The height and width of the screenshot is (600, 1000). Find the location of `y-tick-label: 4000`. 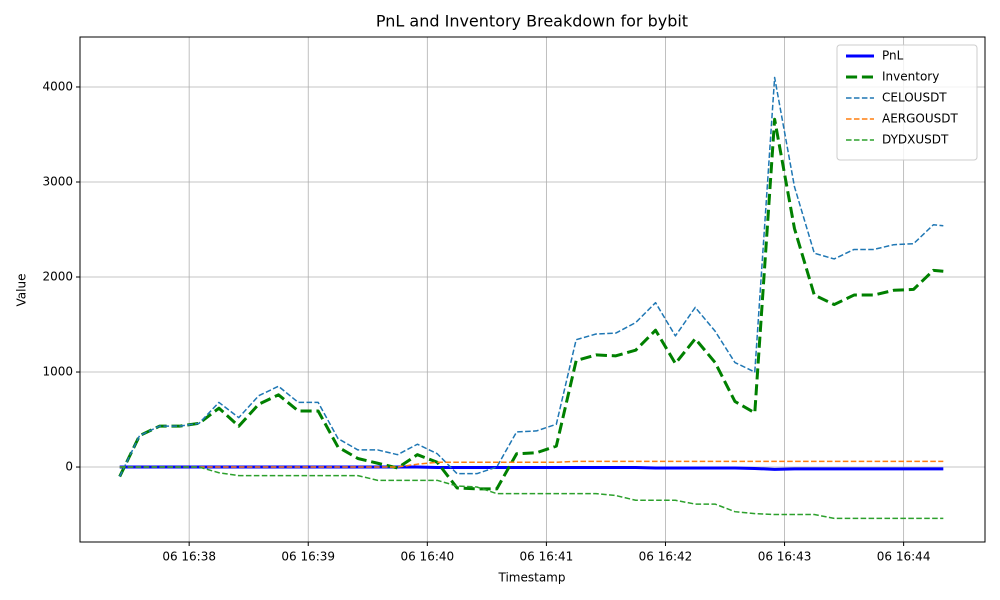

y-tick-label: 4000 is located at coordinates (57, 86).